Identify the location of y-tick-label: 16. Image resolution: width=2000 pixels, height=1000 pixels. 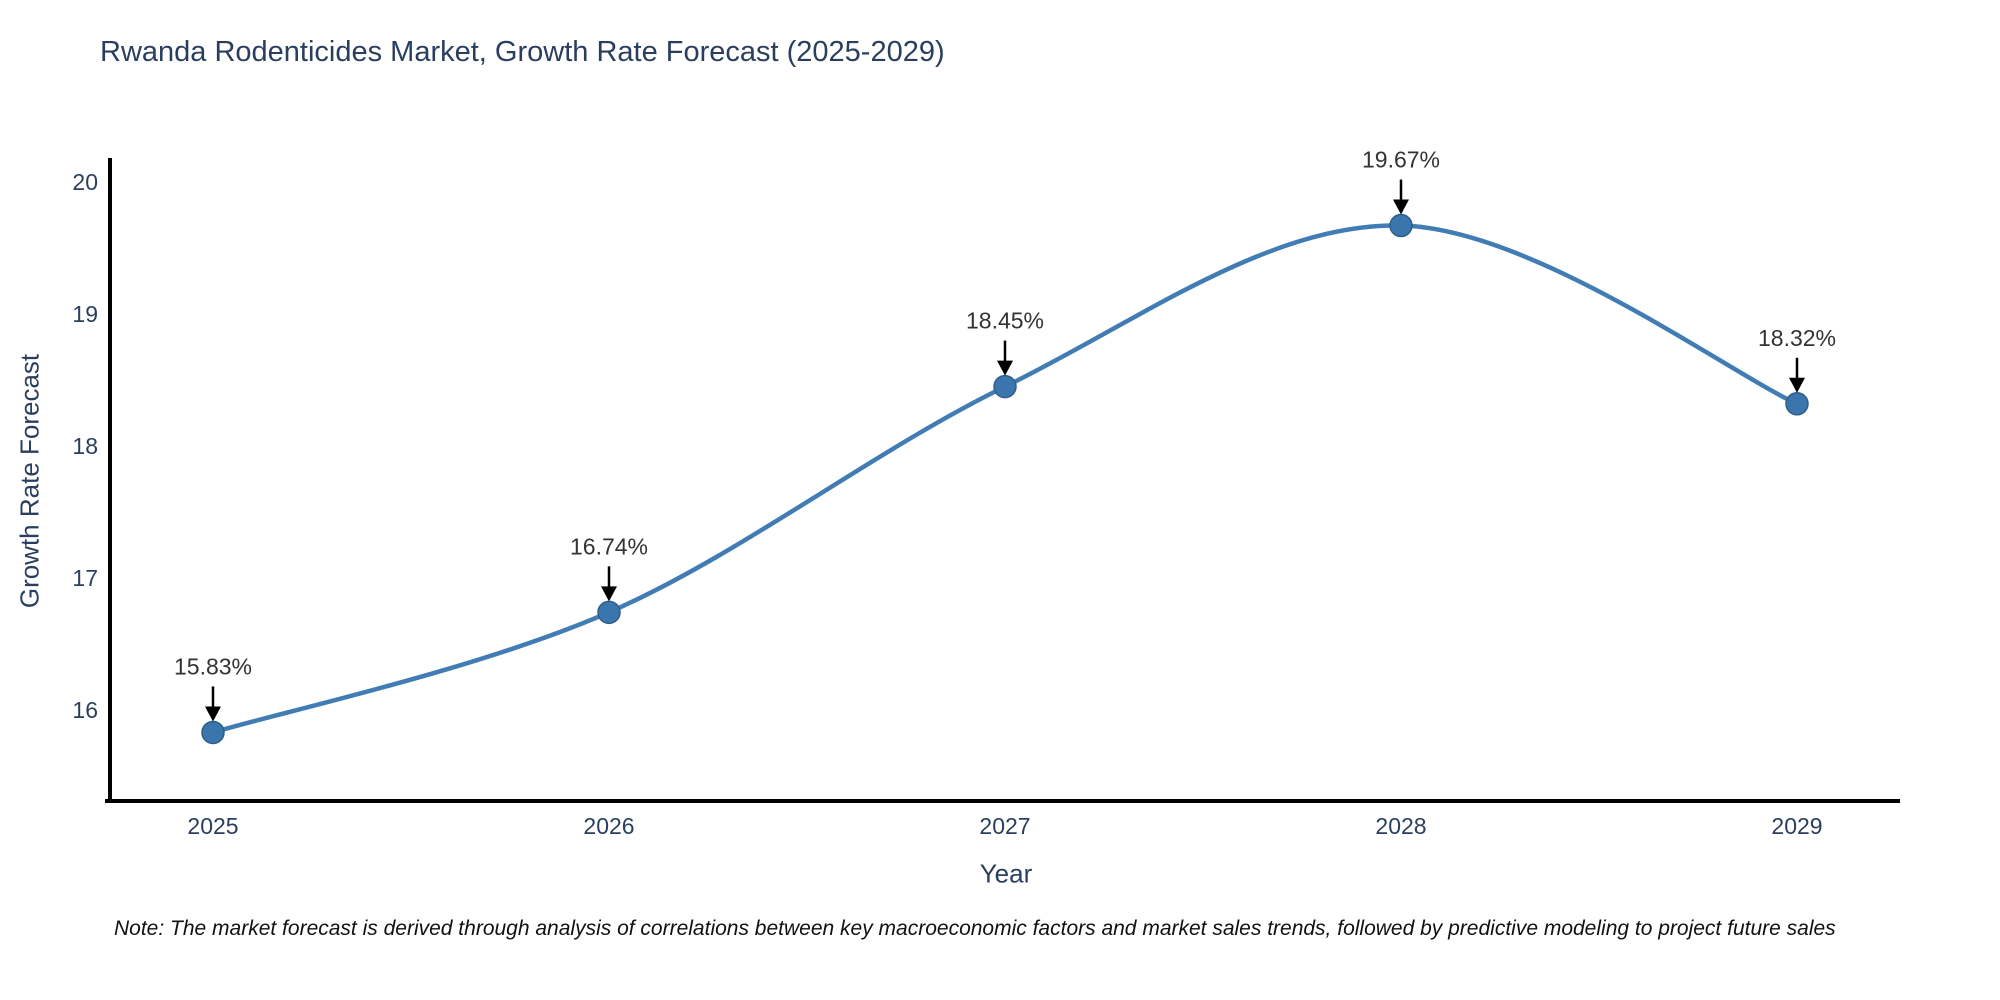
(85, 710).